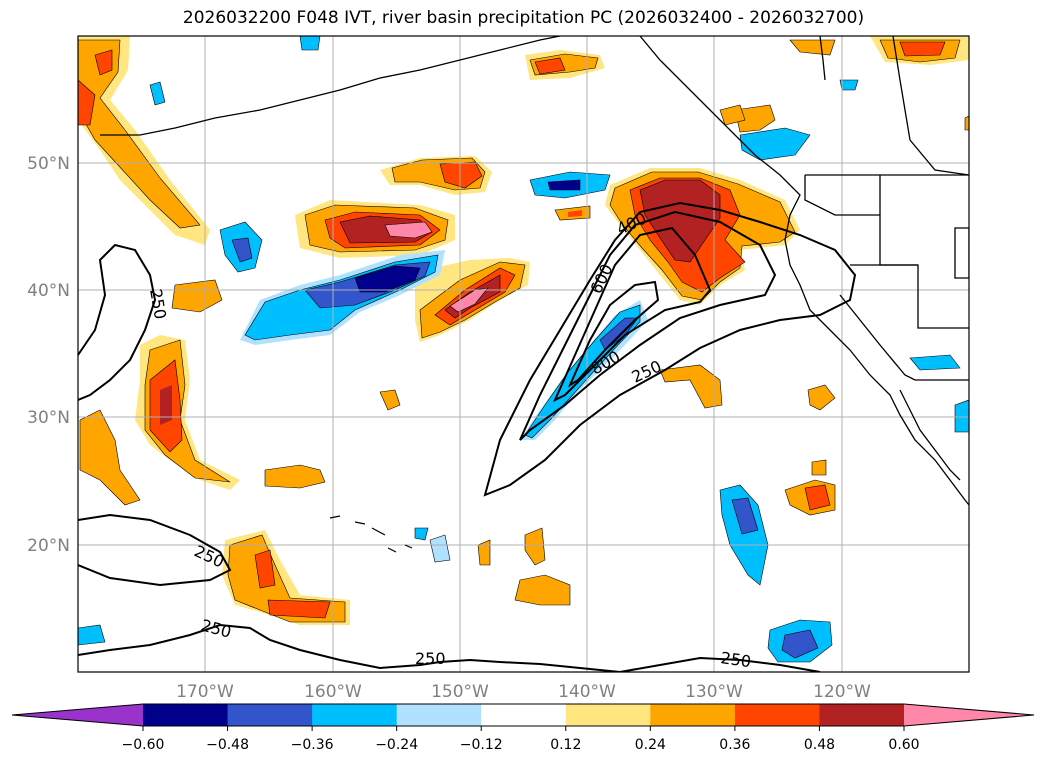 Image resolution: width=1047 pixels, height=765 pixels. Describe the element at coordinates (819, 745) in the screenshot. I see `colorbar-tick-label: 0.48` at that location.